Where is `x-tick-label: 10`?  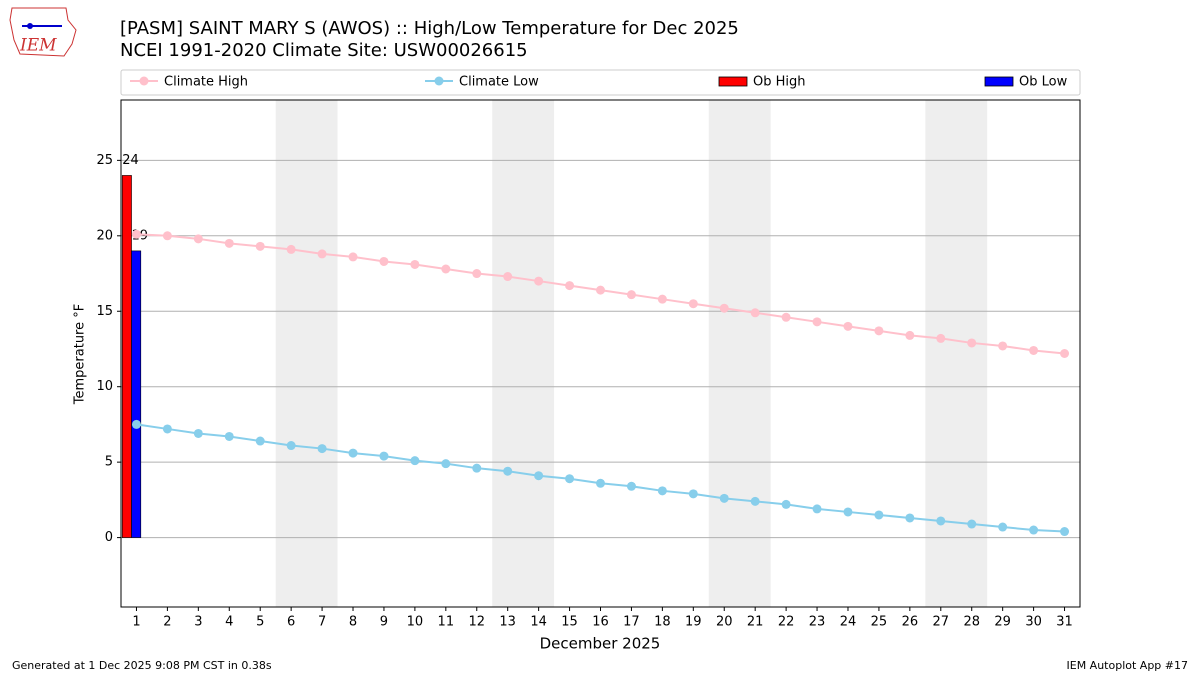 x-tick-label: 10 is located at coordinates (415, 622).